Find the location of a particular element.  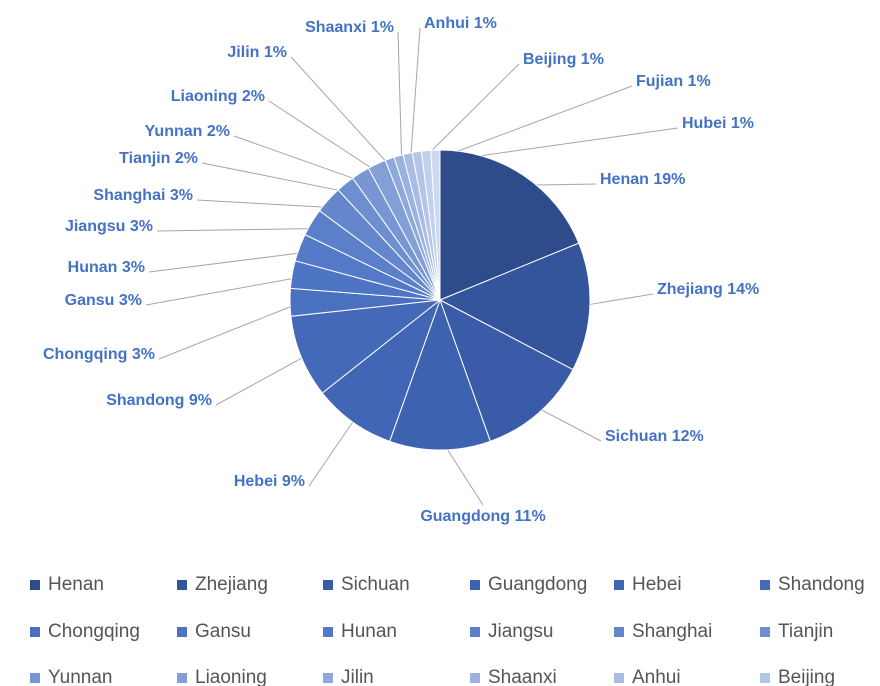

data-label: Henan 19% is located at coordinates (642, 179).